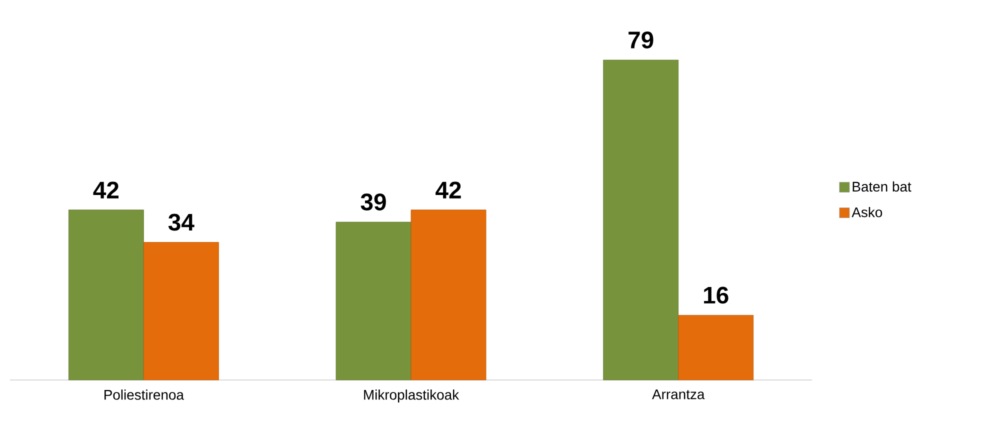 The height and width of the screenshot is (428, 987). I want to click on x-tick-label: Poliestirenoa, so click(144, 395).